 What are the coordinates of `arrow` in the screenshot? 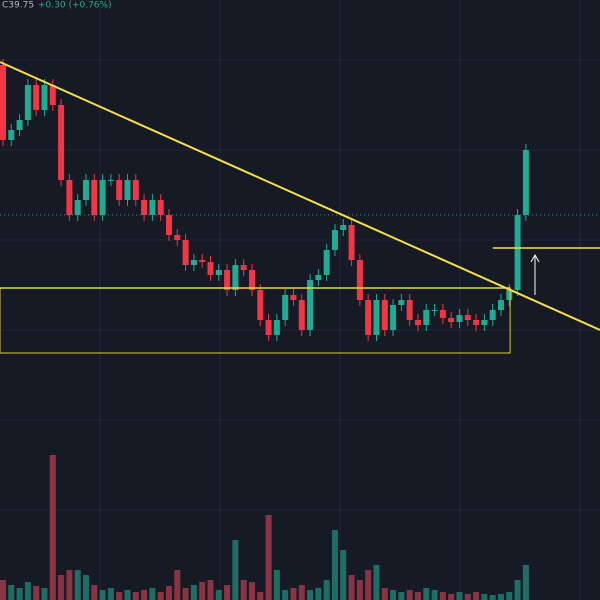 It's located at (535, 274).